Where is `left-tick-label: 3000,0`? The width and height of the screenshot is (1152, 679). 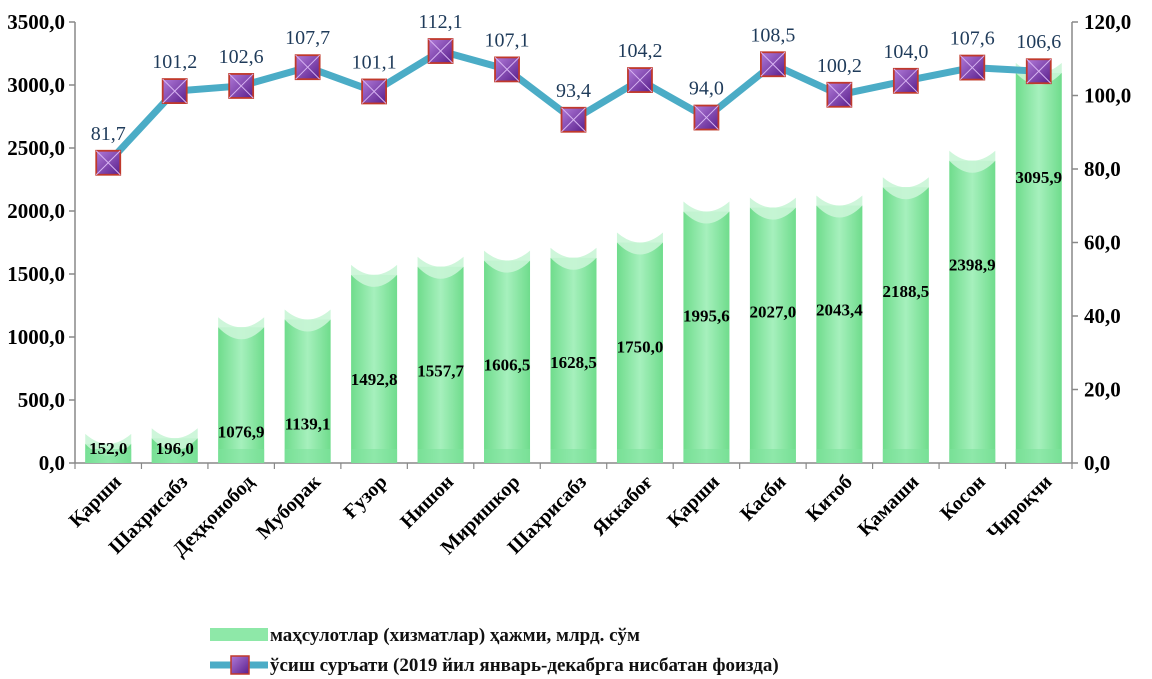 left-tick-label: 3000,0 is located at coordinates (36, 85).